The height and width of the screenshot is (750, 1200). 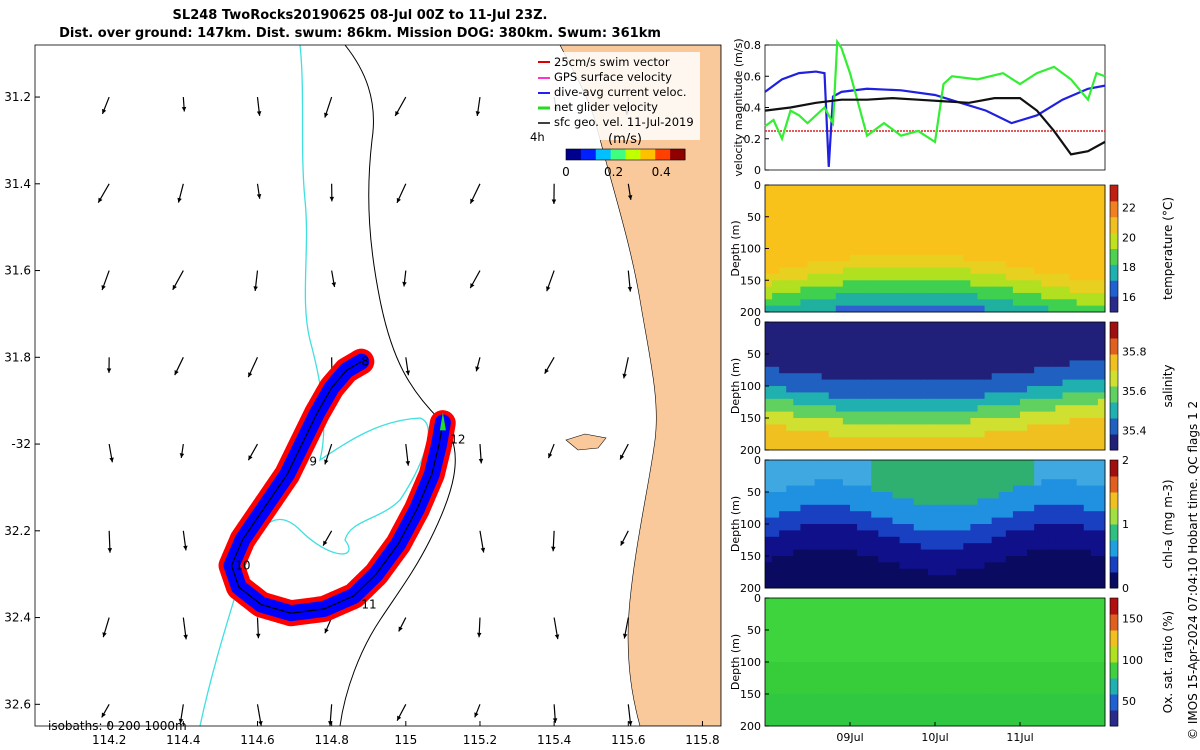 What do you see at coordinates (624, 163) in the screenshot?
I see `map-colorbar: 0 0.2 0.4` at bounding box center [624, 163].